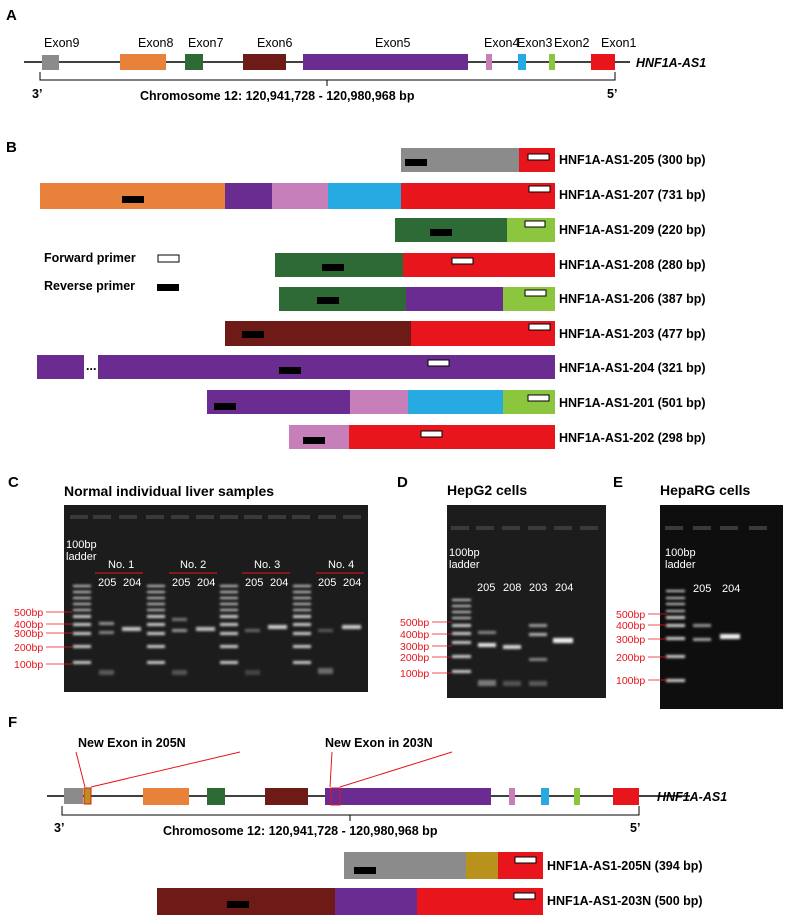 Image resolution: width=788 pixels, height=922 pixels. What do you see at coordinates (414, 674) in the screenshot?
I see `marker-d-100: 100bp` at bounding box center [414, 674].